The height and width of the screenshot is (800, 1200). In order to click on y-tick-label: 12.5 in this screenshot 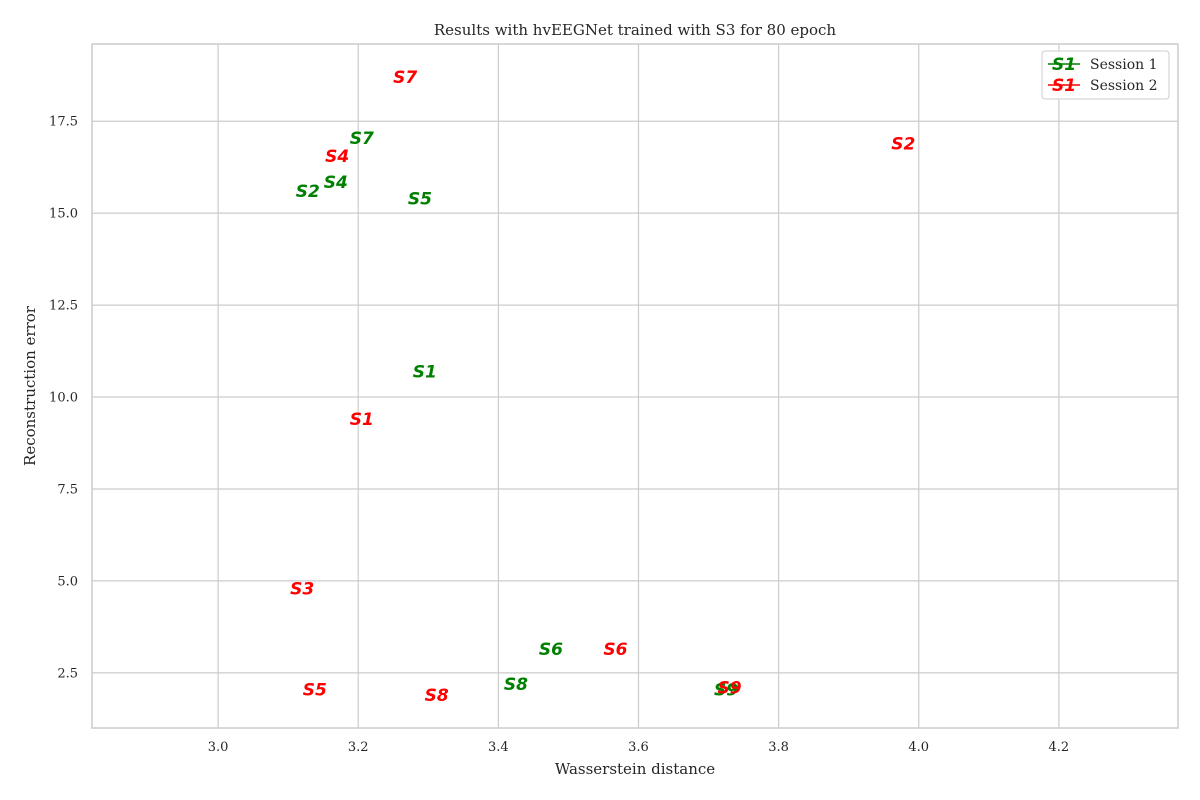, I will do `click(63, 306)`.